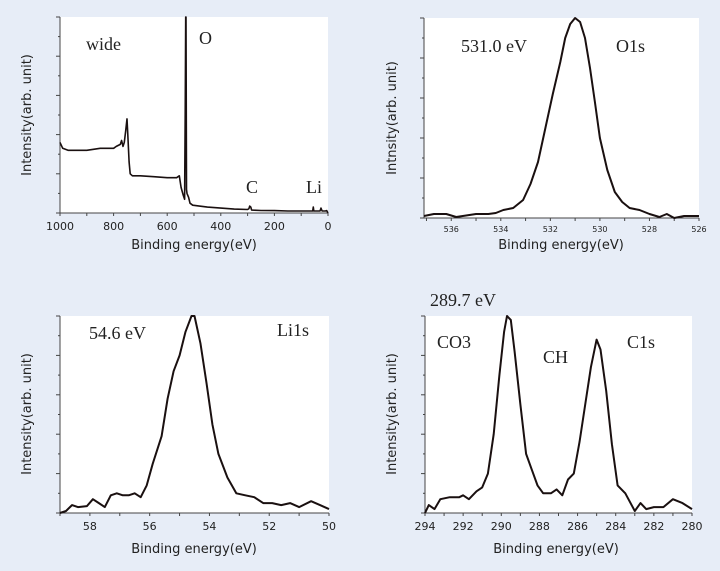  Describe the element at coordinates (500, 229) in the screenshot. I see `x-tick-label: 534` at that location.